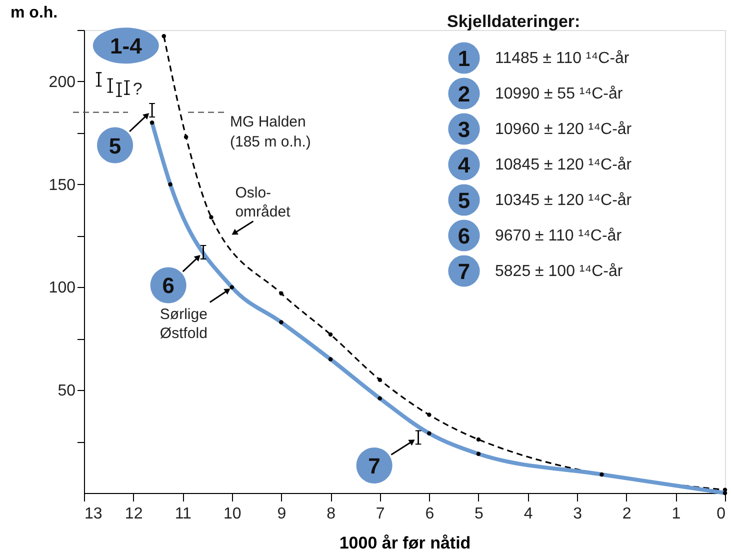 Image resolution: width=731 pixels, height=556 pixels. Describe the element at coordinates (721, 514) in the screenshot. I see `x-tick-label: 0` at that location.